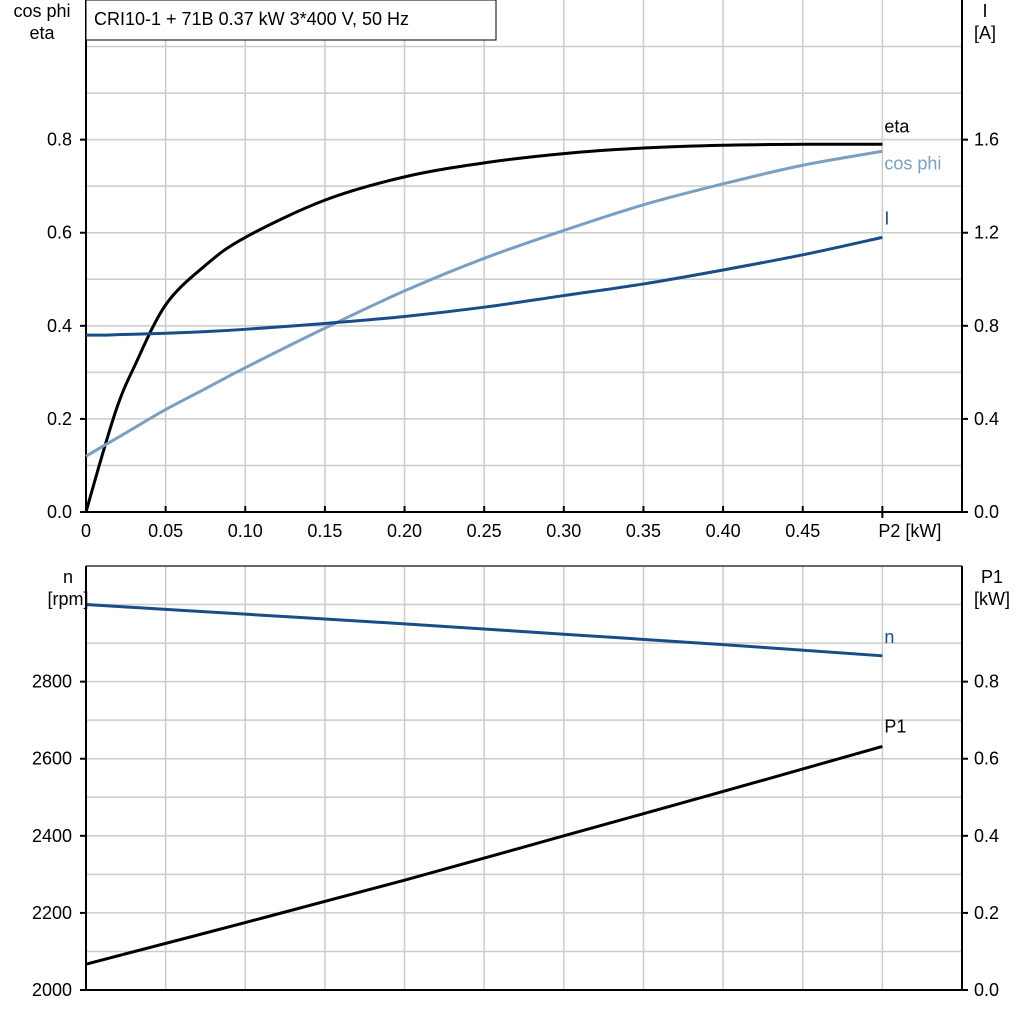  What do you see at coordinates (245, 531) in the screenshot?
I see `x-tick-label: 0.10` at bounding box center [245, 531].